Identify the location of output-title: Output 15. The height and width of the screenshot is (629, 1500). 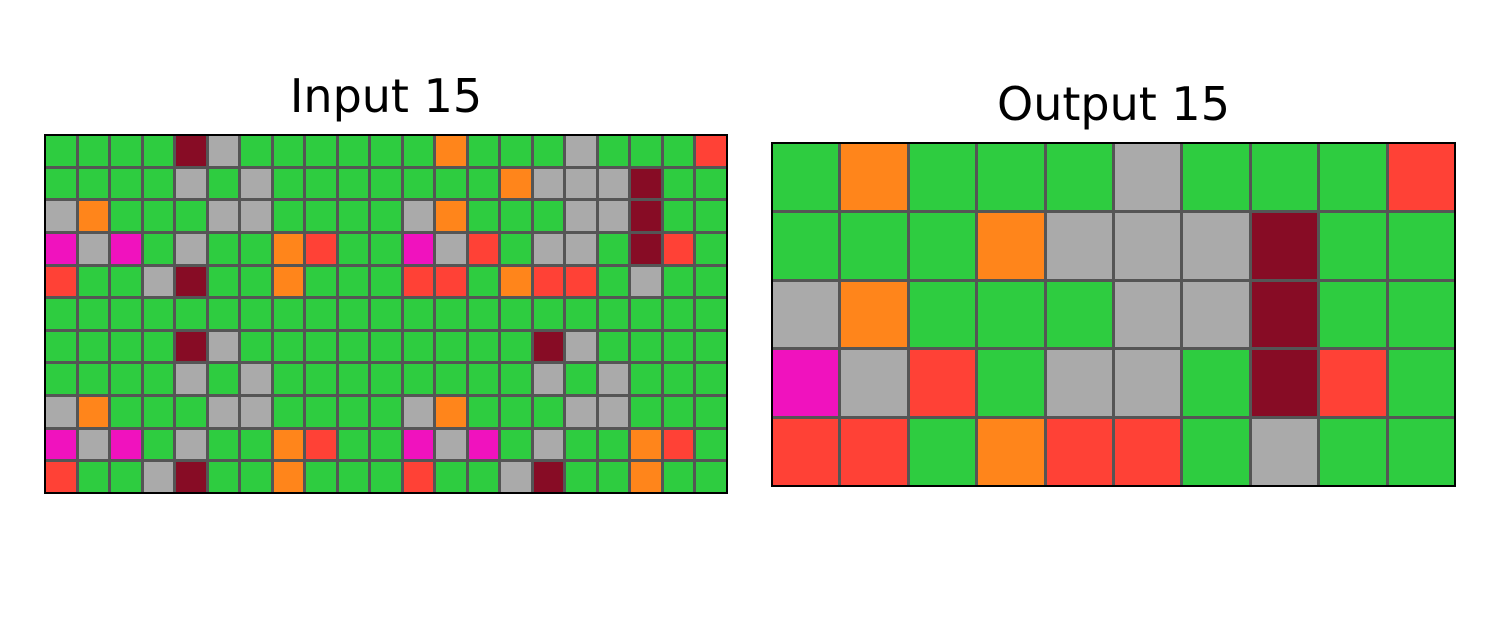
(1113, 104).